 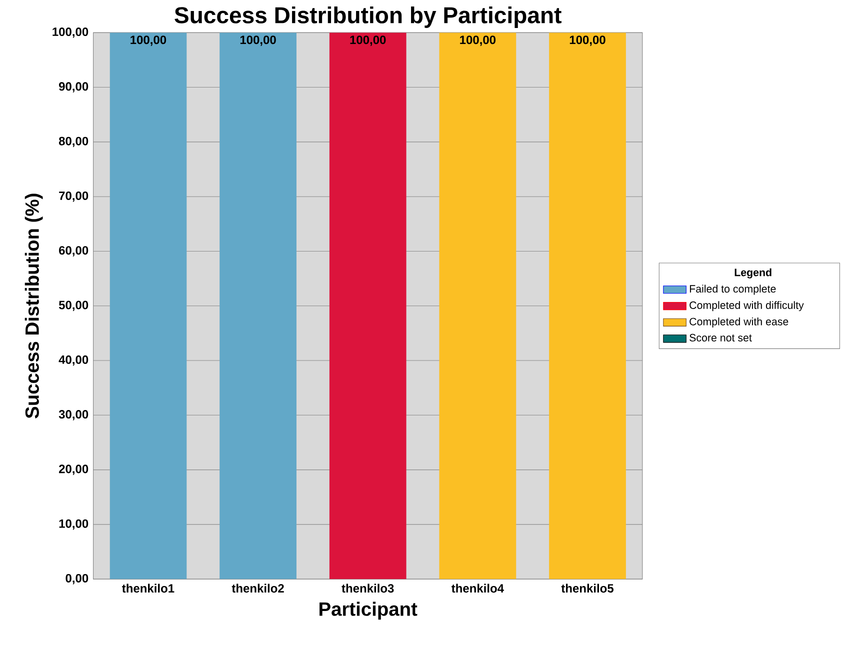 I want to click on legend-title: Legend, so click(x=753, y=273).